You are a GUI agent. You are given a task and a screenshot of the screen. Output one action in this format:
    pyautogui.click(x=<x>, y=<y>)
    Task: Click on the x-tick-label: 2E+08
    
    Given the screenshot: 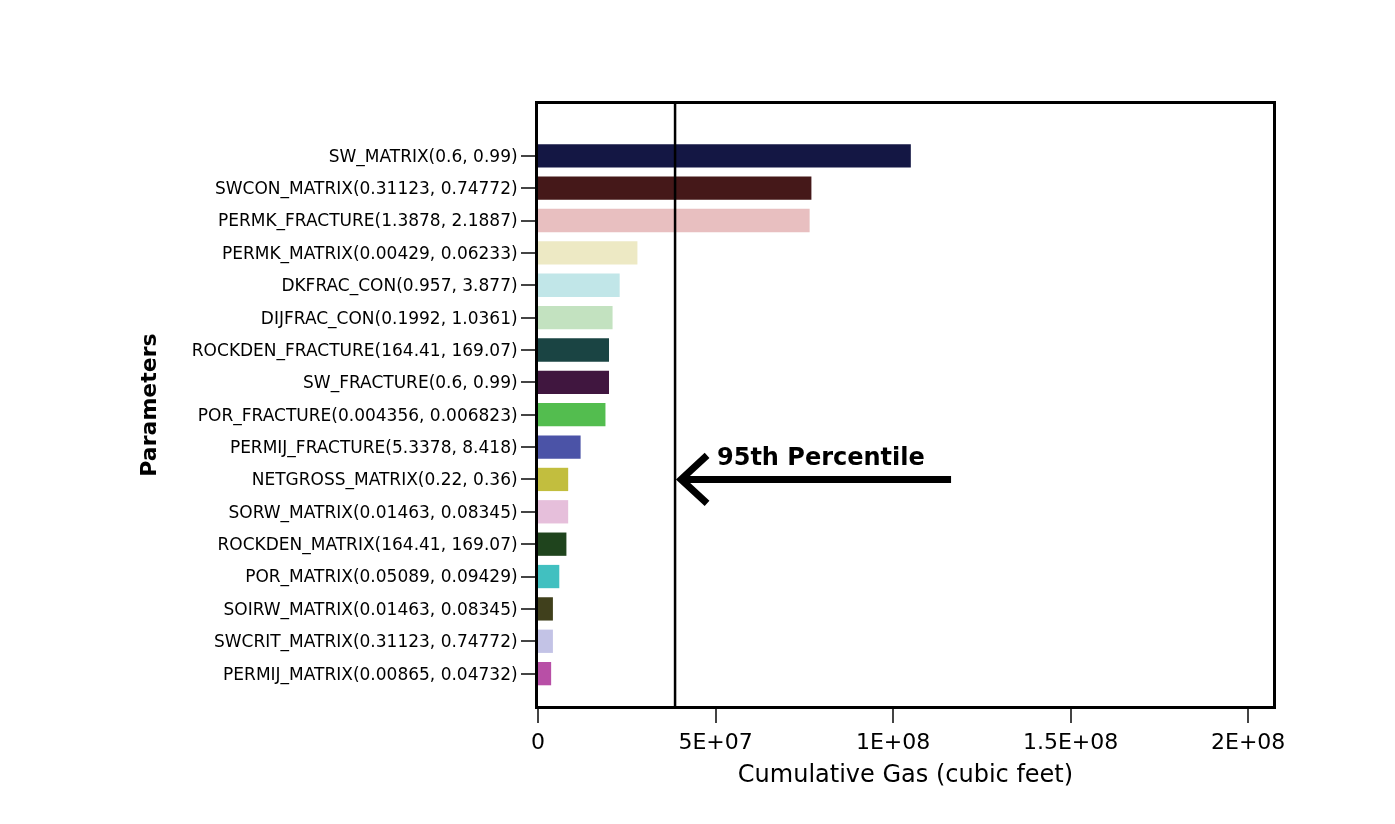 What is the action you would take?
    pyautogui.click(x=1248, y=742)
    